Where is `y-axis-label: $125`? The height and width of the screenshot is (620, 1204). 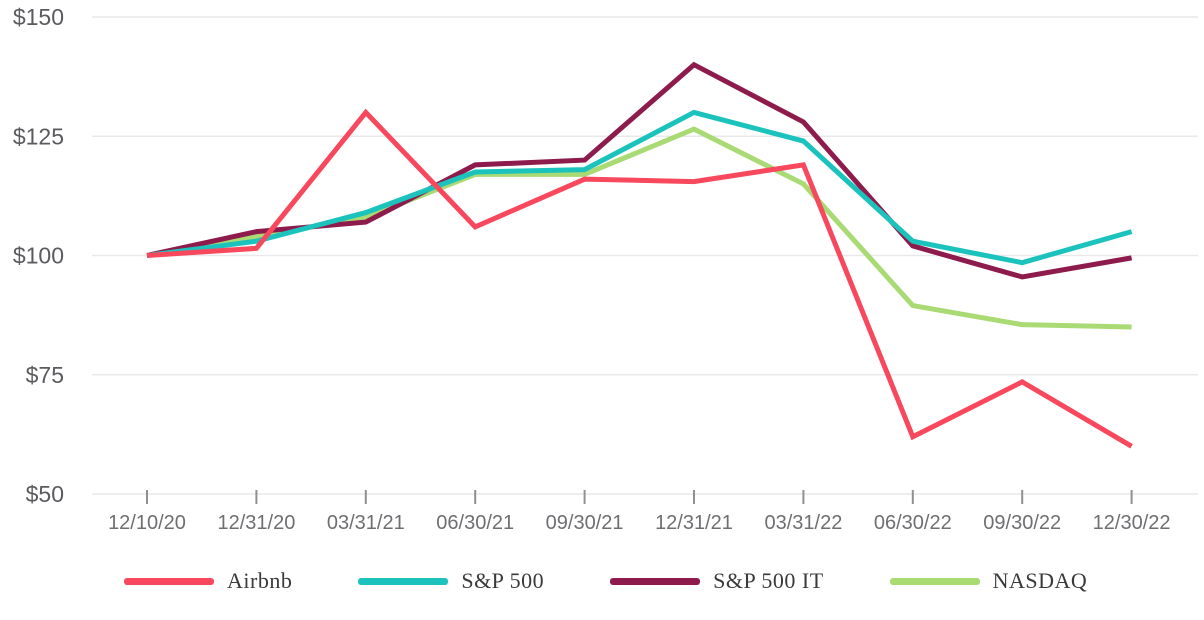 y-axis-label: $125 is located at coordinates (38, 136).